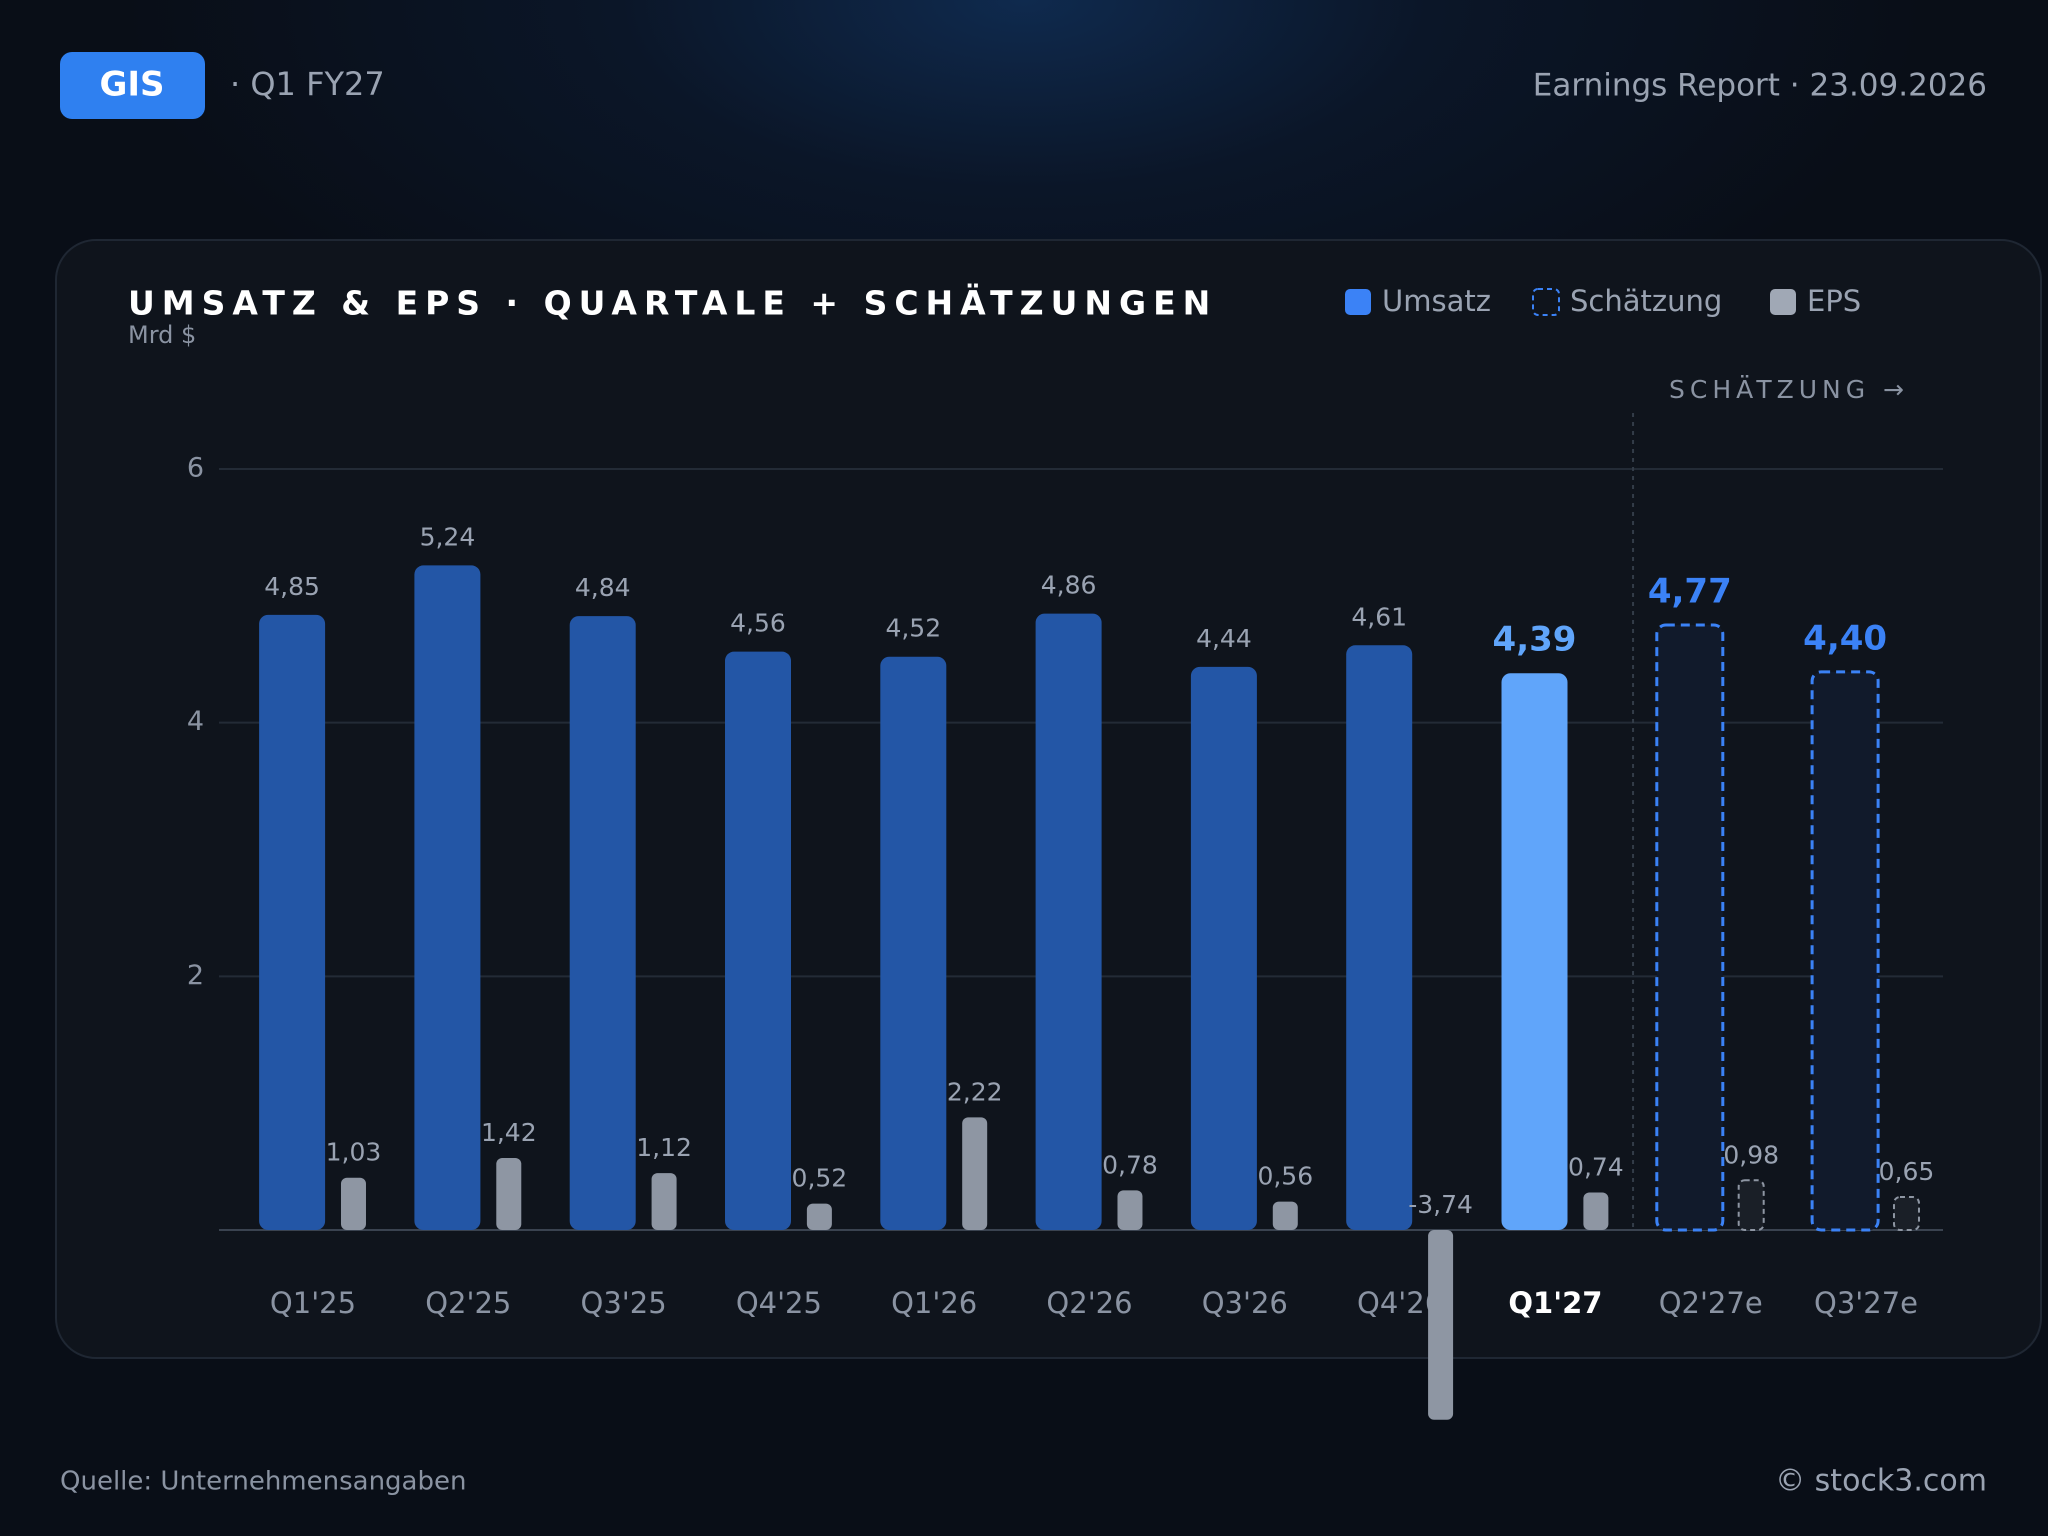 The width and height of the screenshot is (2048, 1536). I want to click on eps-value-label: 0,65, so click(1907, 1171).